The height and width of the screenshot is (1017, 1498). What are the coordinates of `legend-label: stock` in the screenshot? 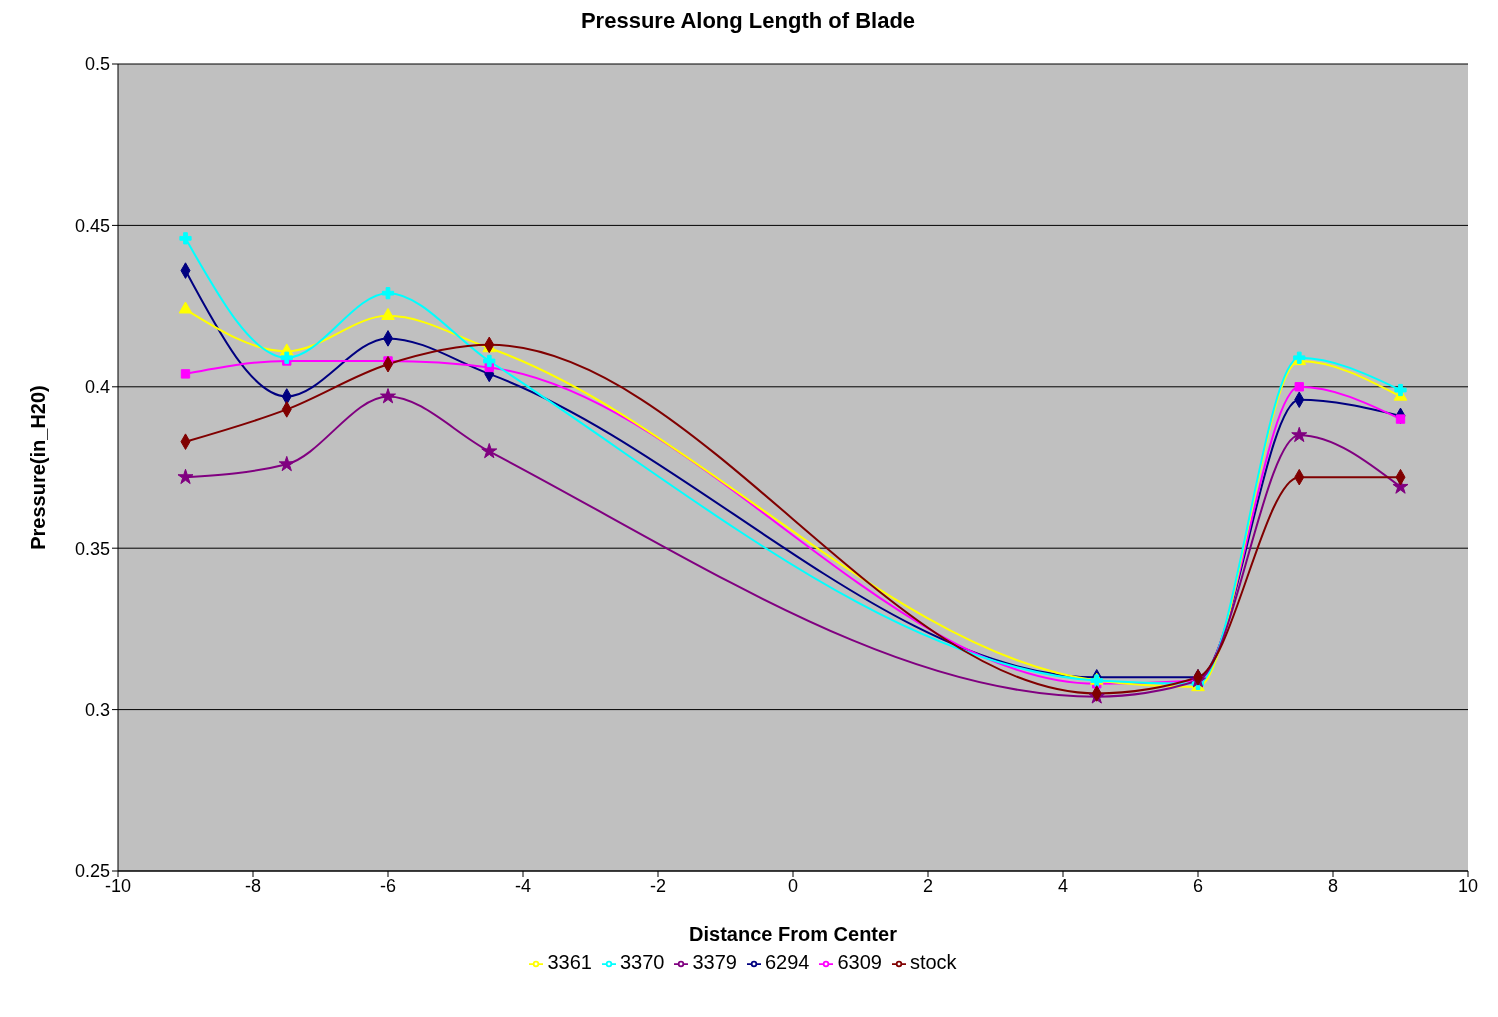 It's located at (933, 962).